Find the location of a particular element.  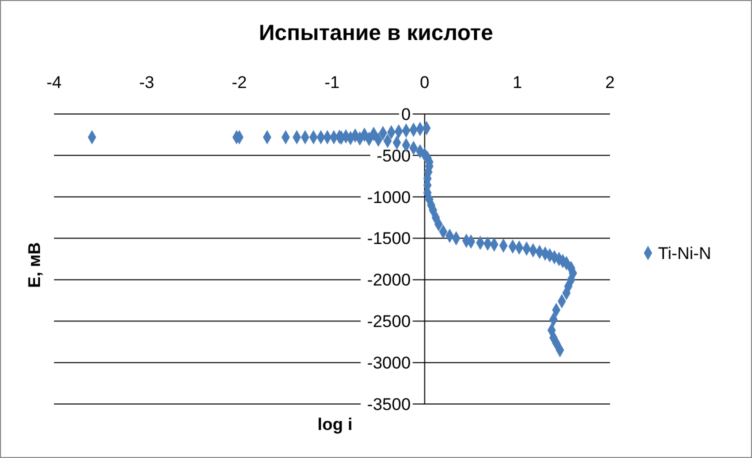

y-tick-label: -2500 is located at coordinates (389, 322).